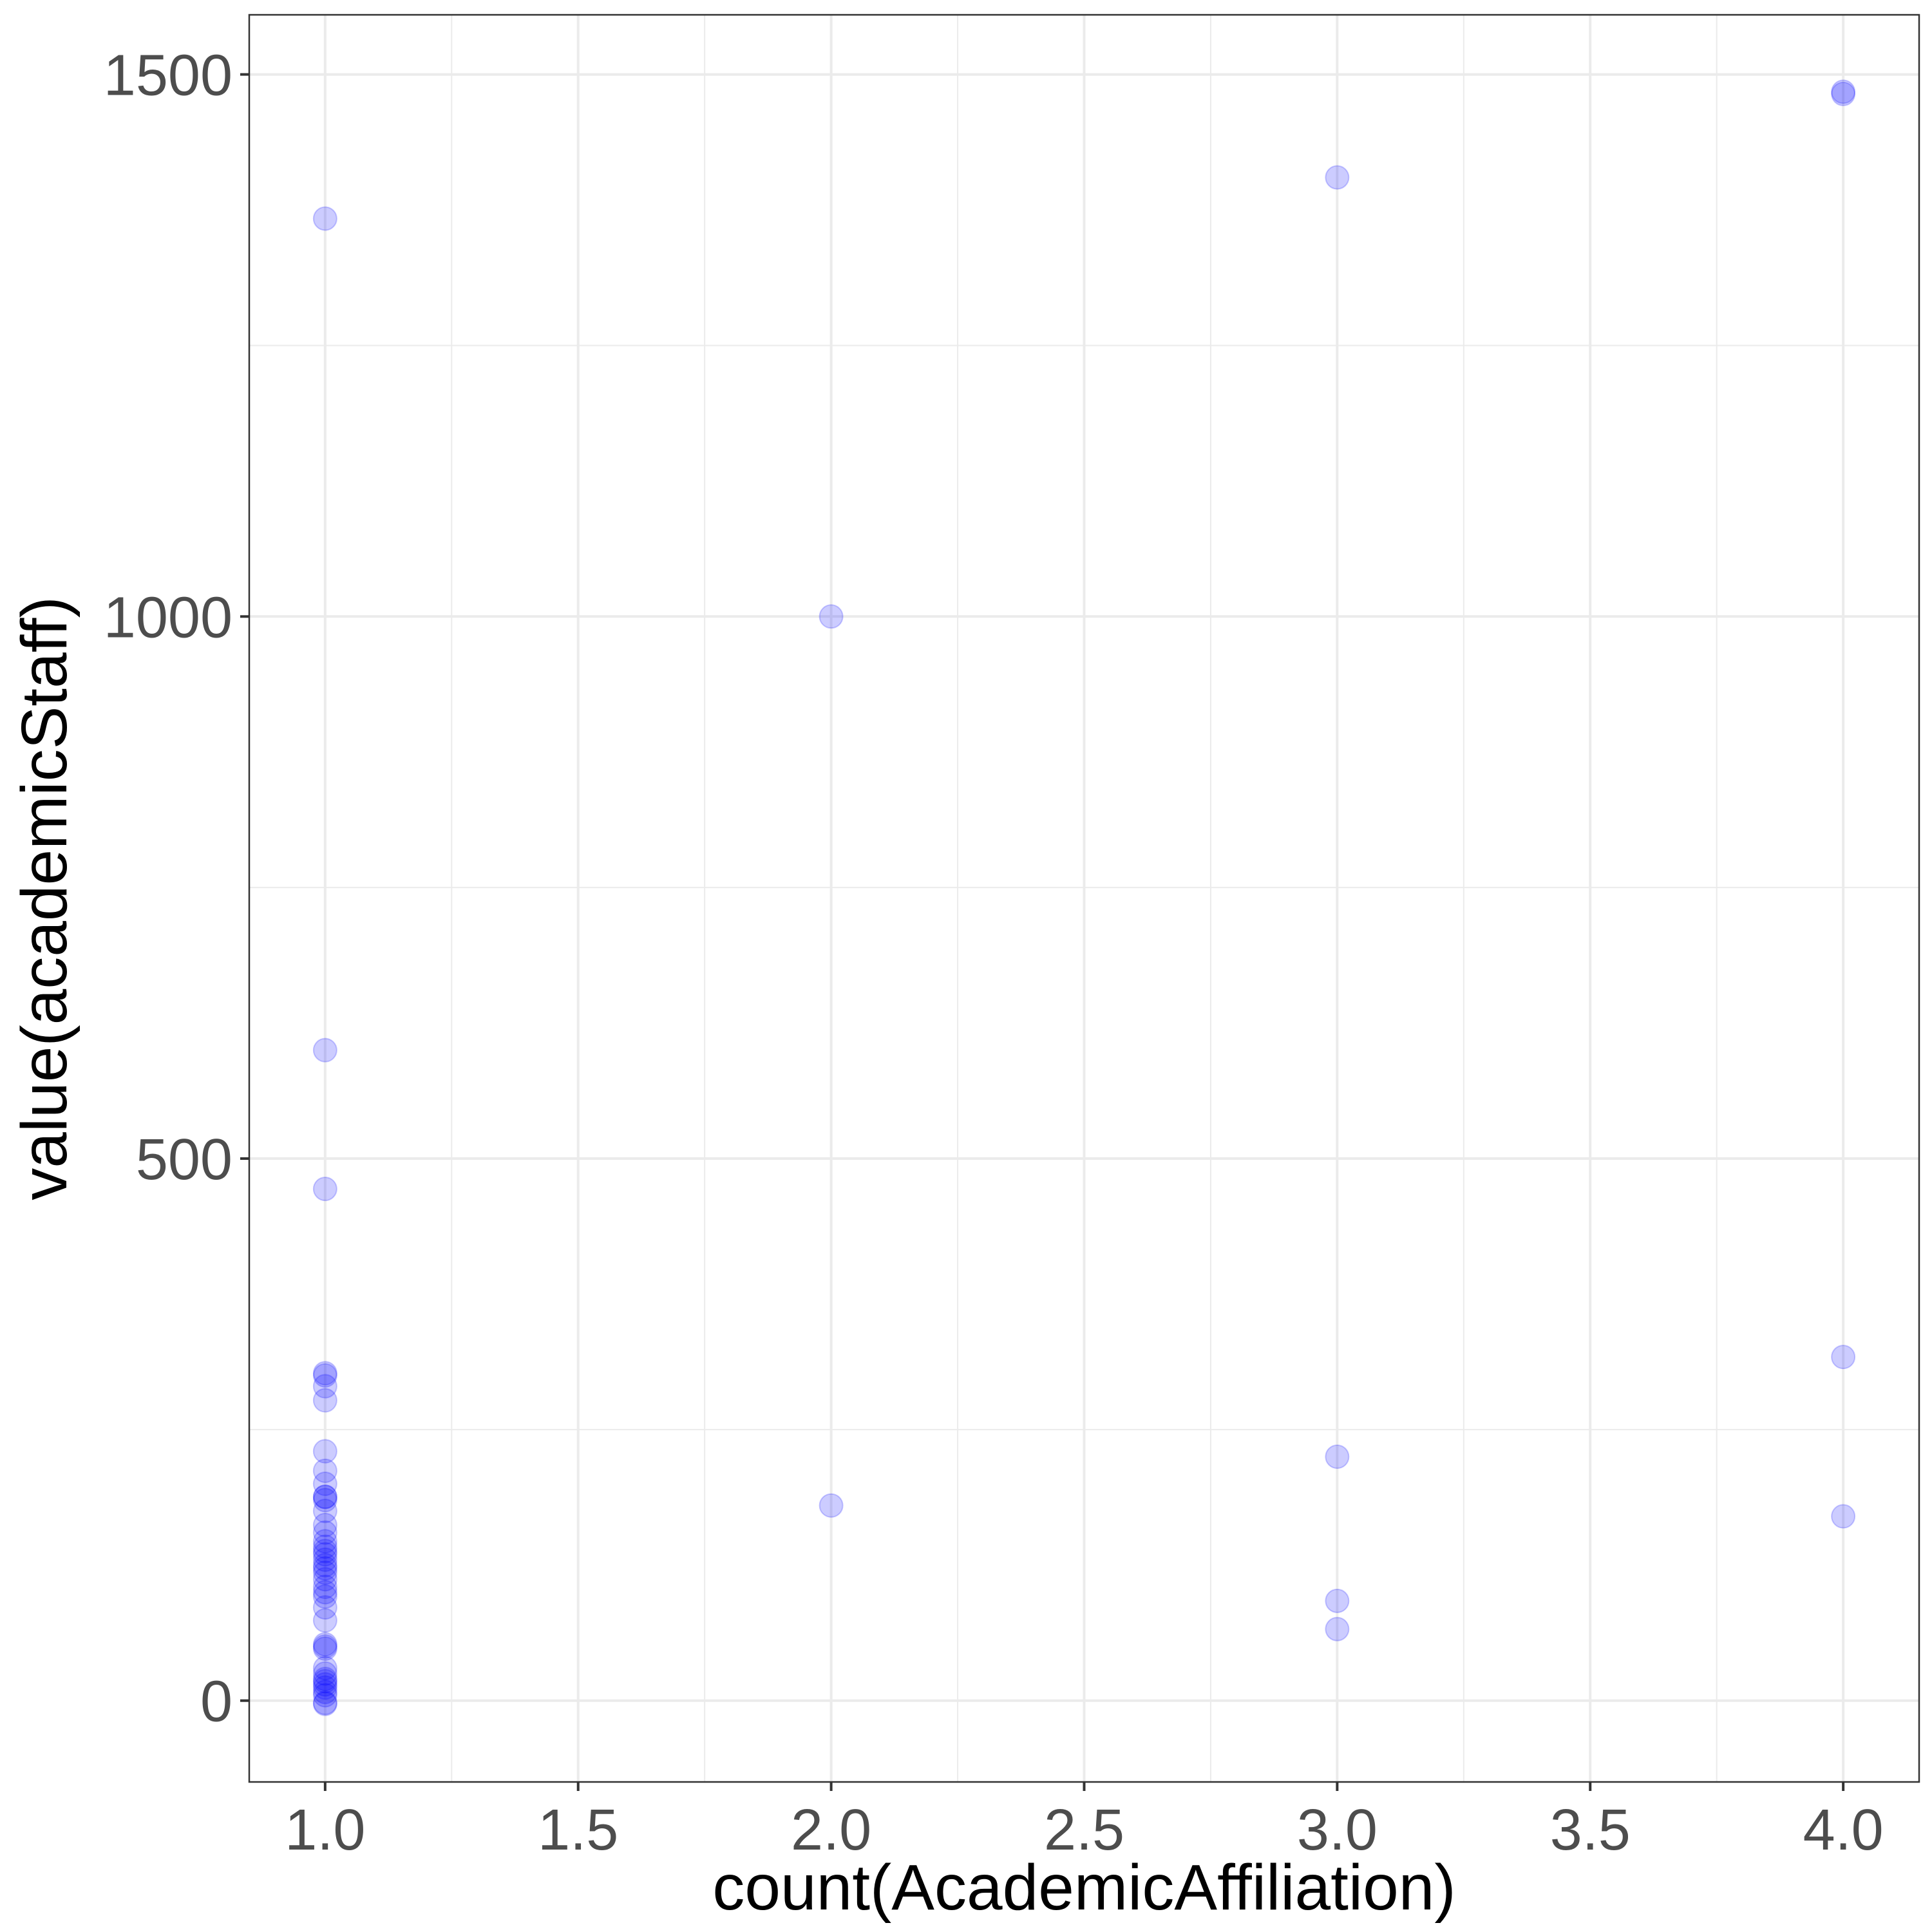  What do you see at coordinates (325, 1830) in the screenshot?
I see `x-tick-label: 1.0` at bounding box center [325, 1830].